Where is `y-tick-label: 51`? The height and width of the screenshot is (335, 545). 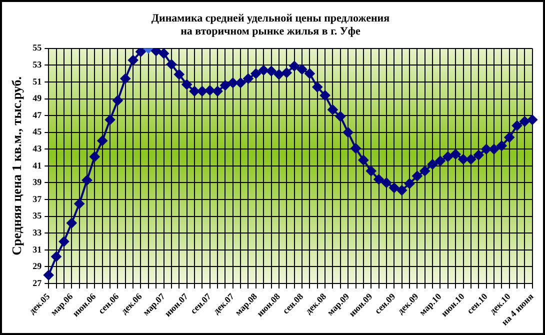
y-tick-label: 51 is located at coordinates (37, 81).